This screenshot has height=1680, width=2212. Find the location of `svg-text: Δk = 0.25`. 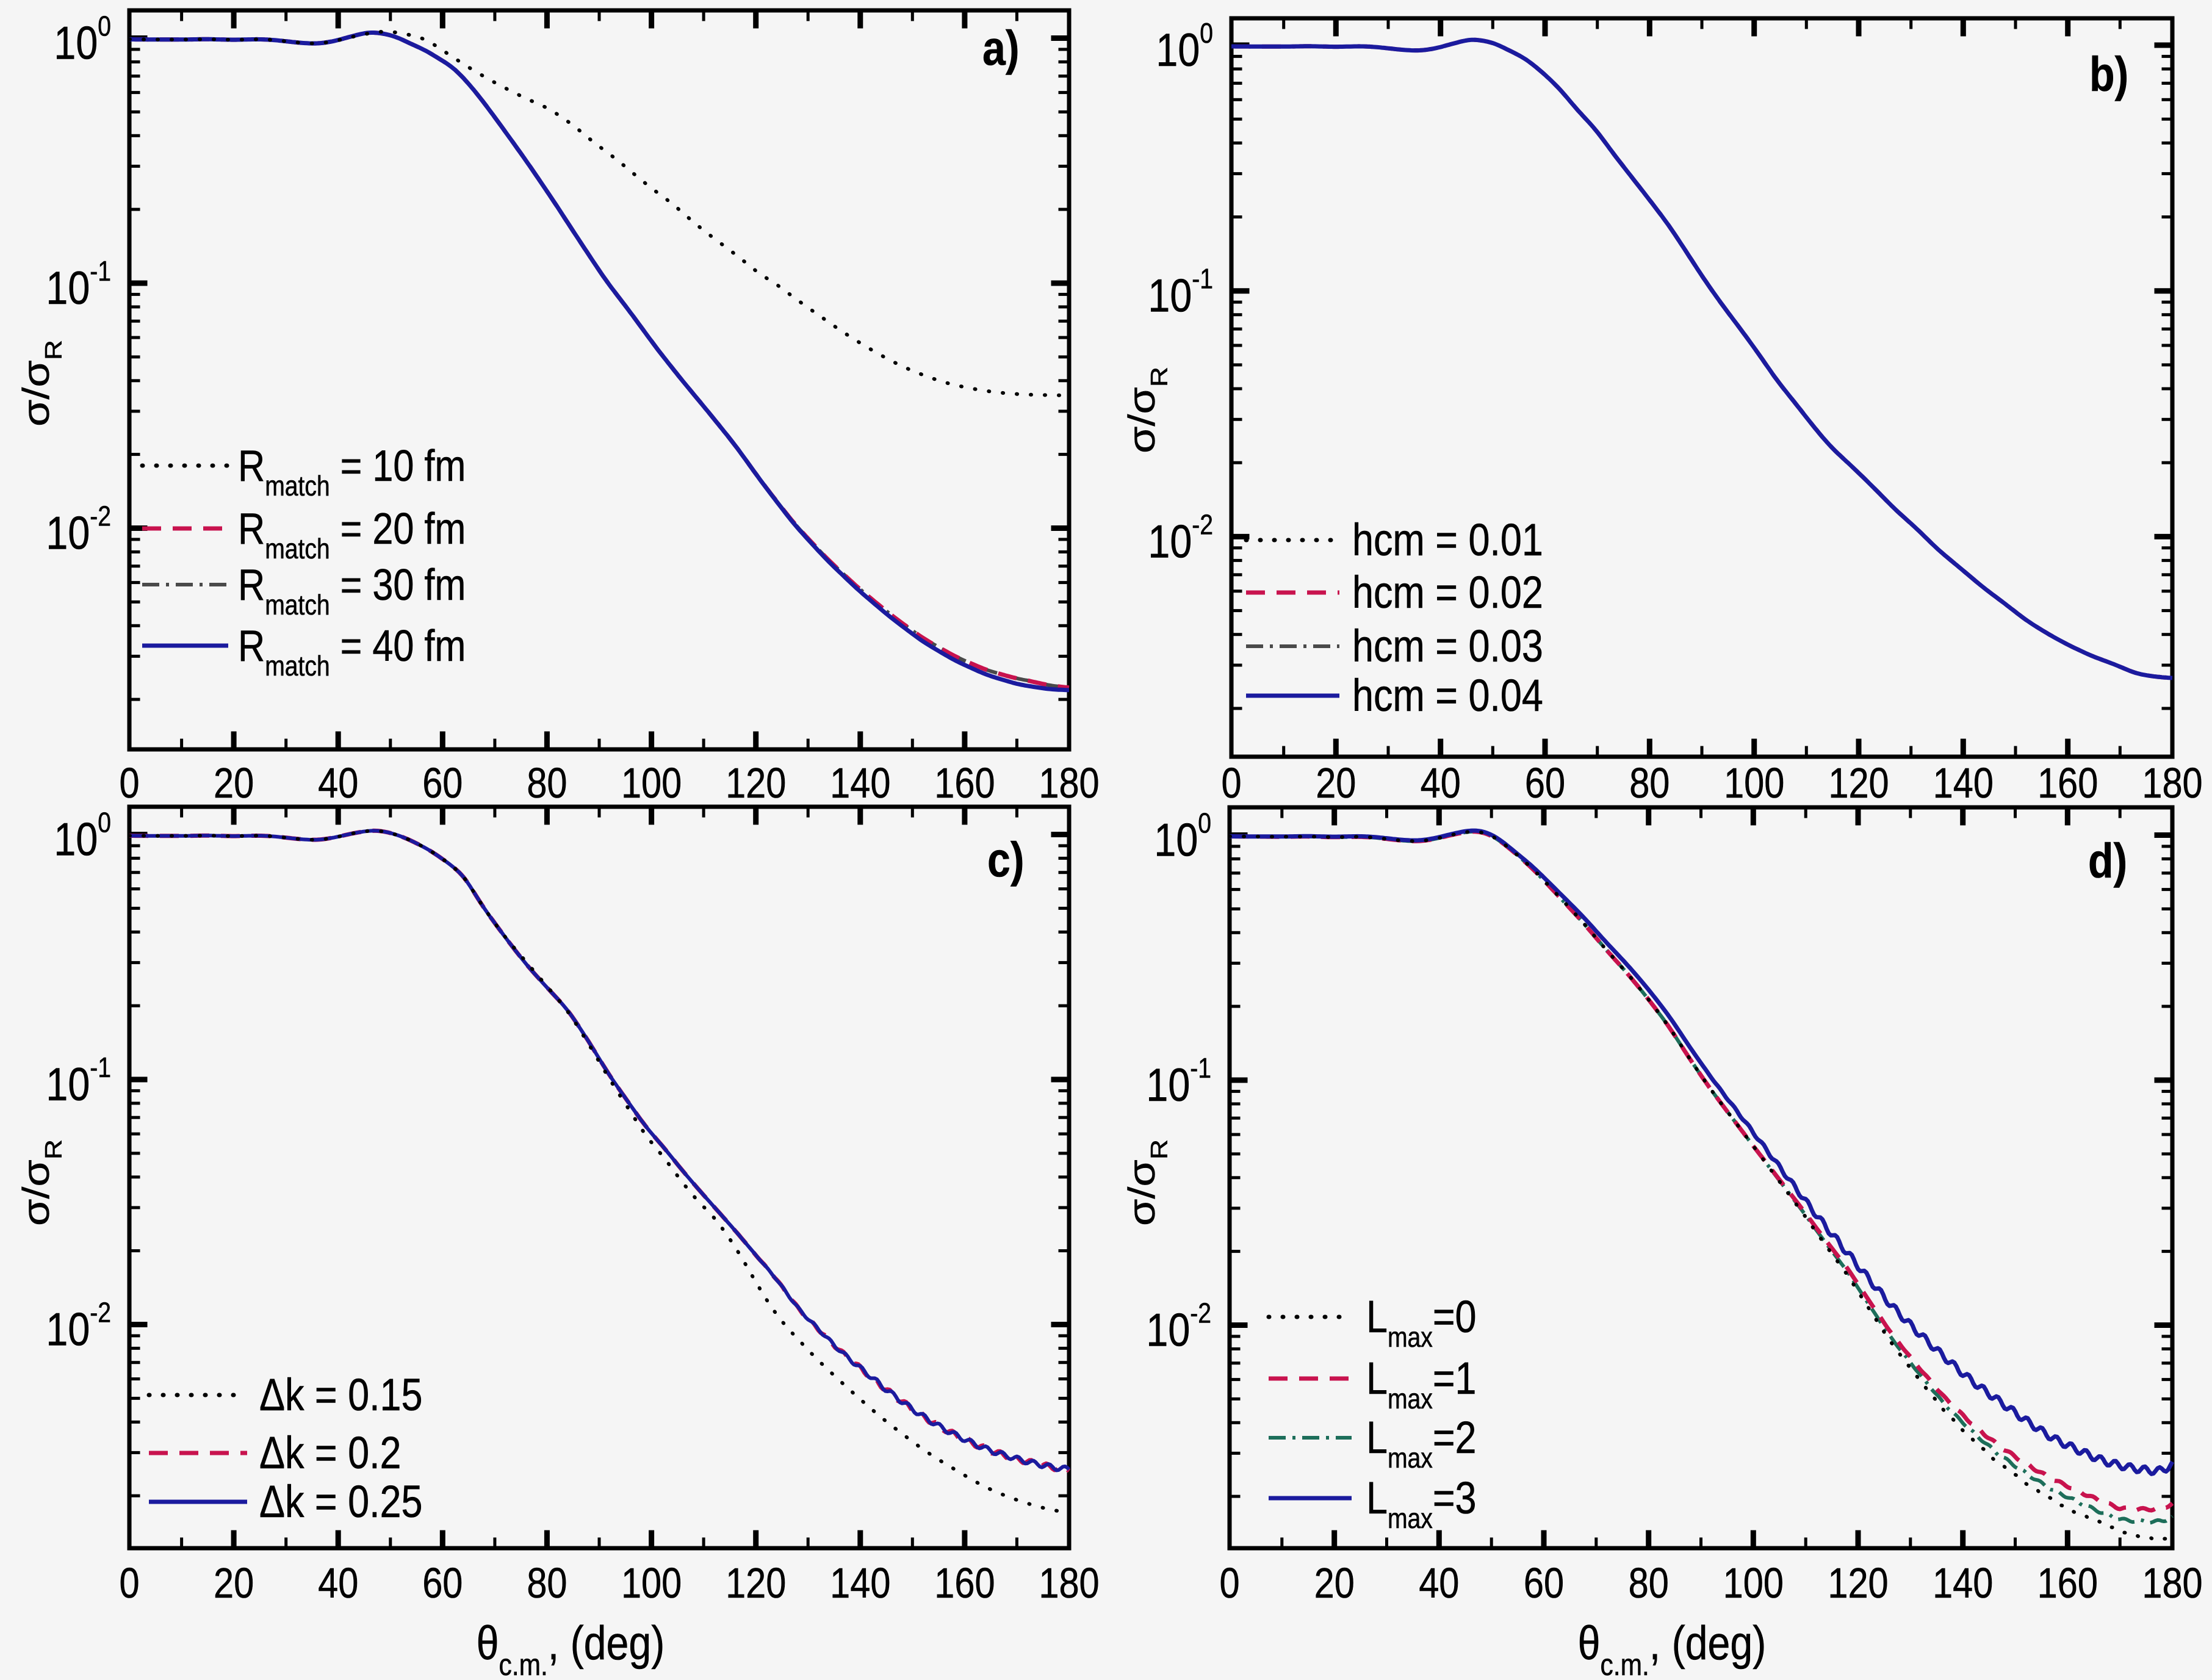

svg-text: Δk = 0.25 is located at coordinates (341, 1501).